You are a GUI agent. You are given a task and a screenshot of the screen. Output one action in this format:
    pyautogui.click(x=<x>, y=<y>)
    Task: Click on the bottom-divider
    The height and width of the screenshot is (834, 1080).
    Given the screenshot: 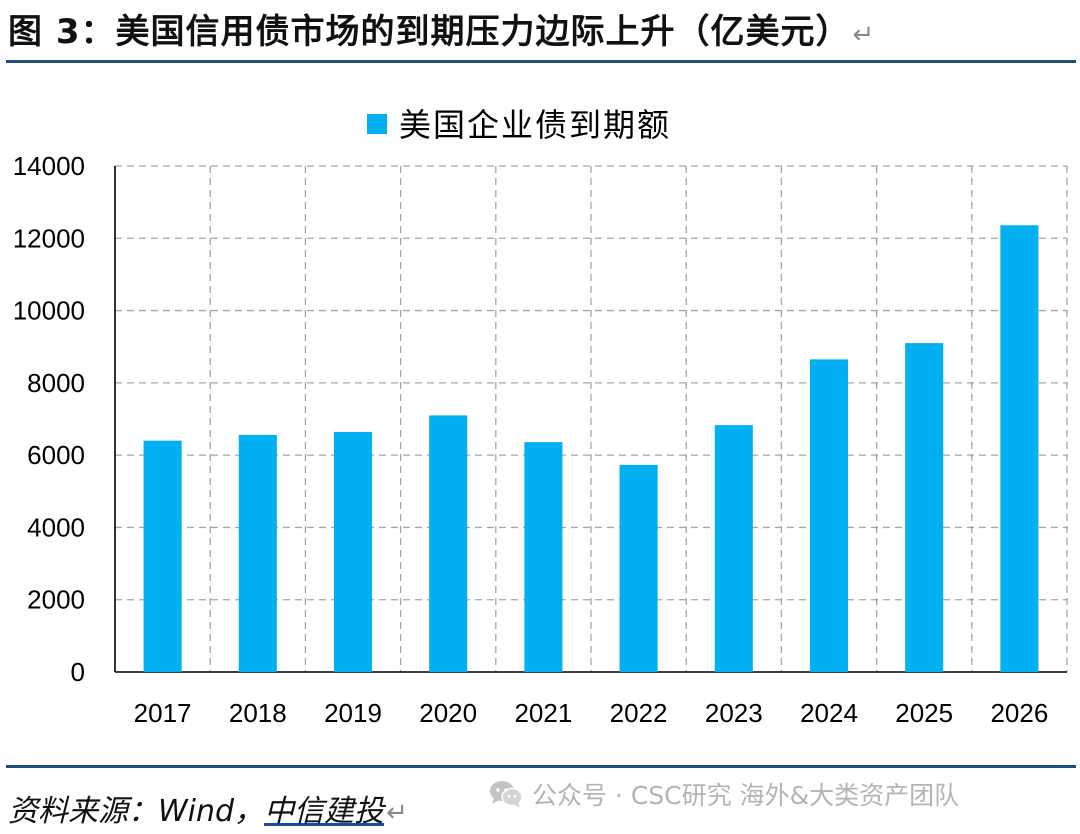 What is the action you would take?
    pyautogui.click(x=541, y=766)
    